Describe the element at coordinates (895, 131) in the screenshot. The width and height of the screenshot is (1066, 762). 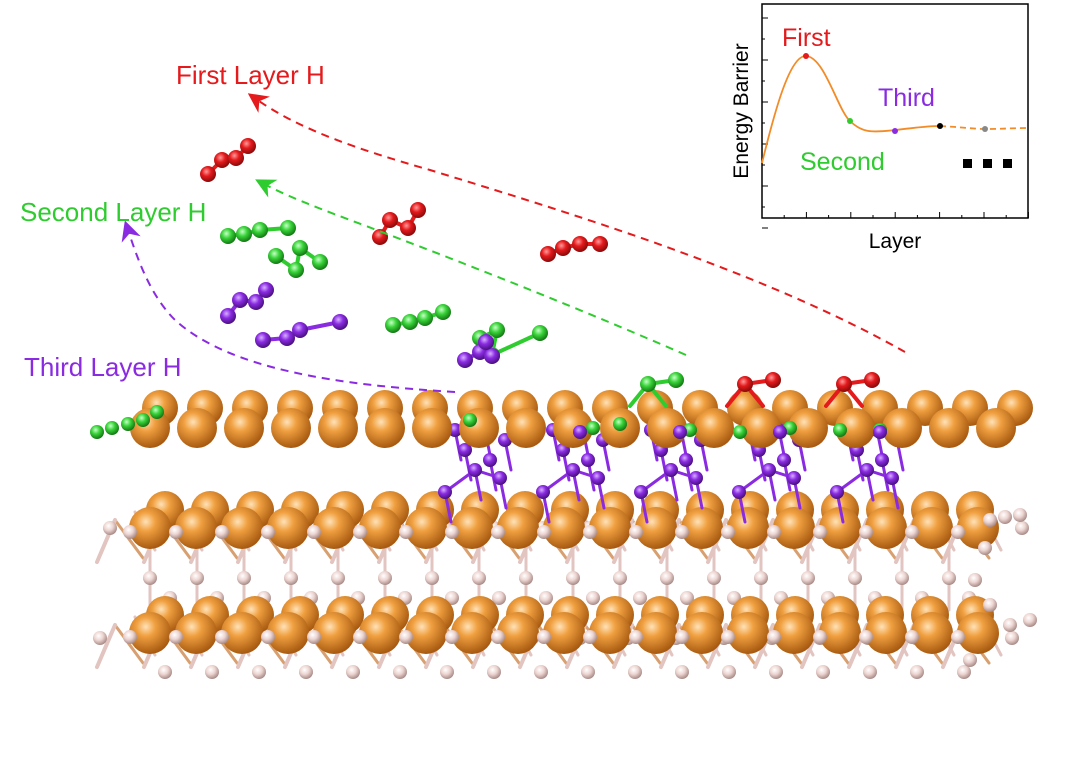
I see `third-barrier-point` at that location.